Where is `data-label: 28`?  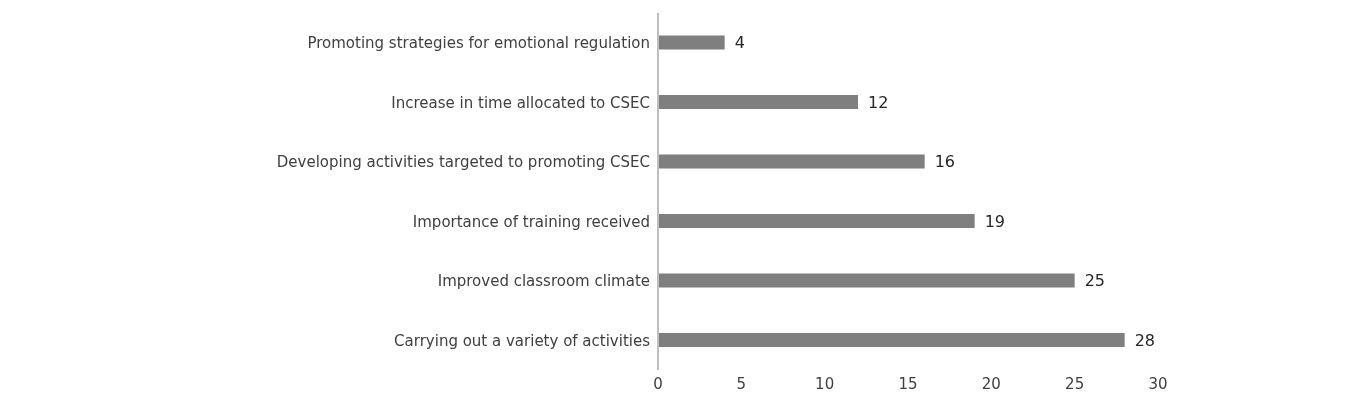
data-label: 28 is located at coordinates (1145, 340).